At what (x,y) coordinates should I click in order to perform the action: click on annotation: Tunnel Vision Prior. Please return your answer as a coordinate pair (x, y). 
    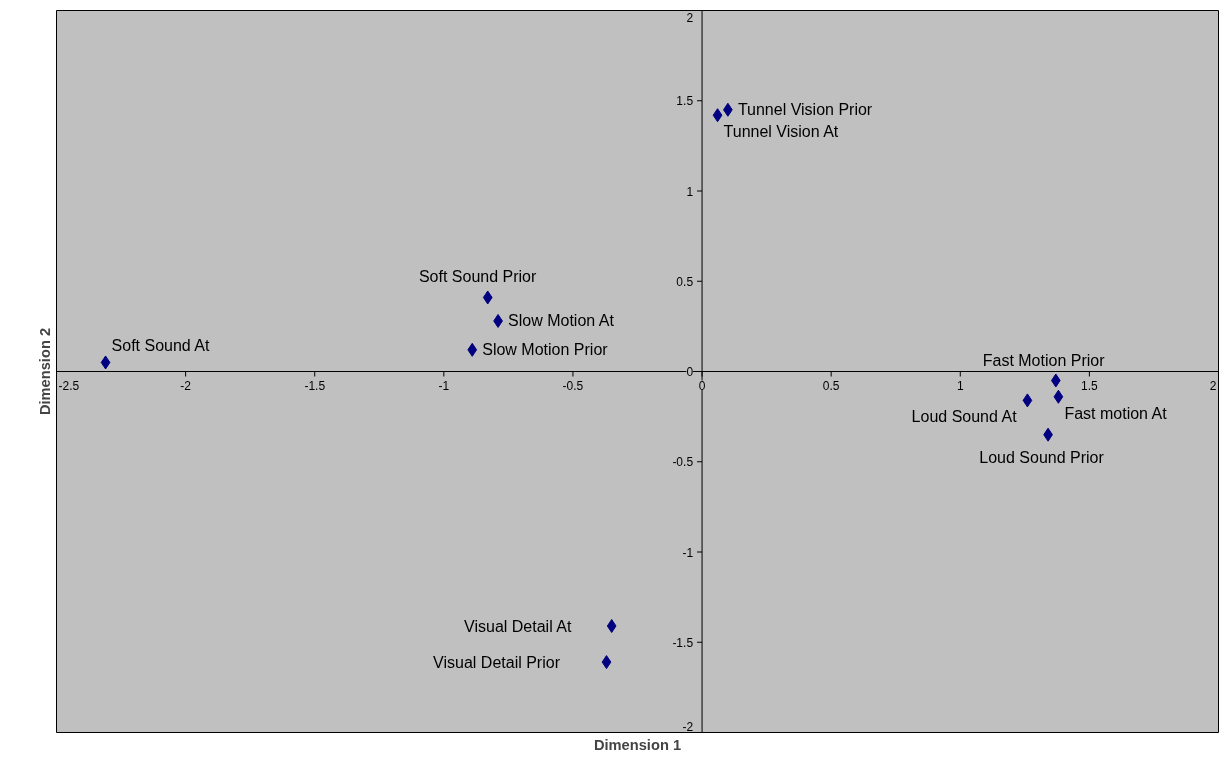
    Looking at the image, I should click on (805, 110).